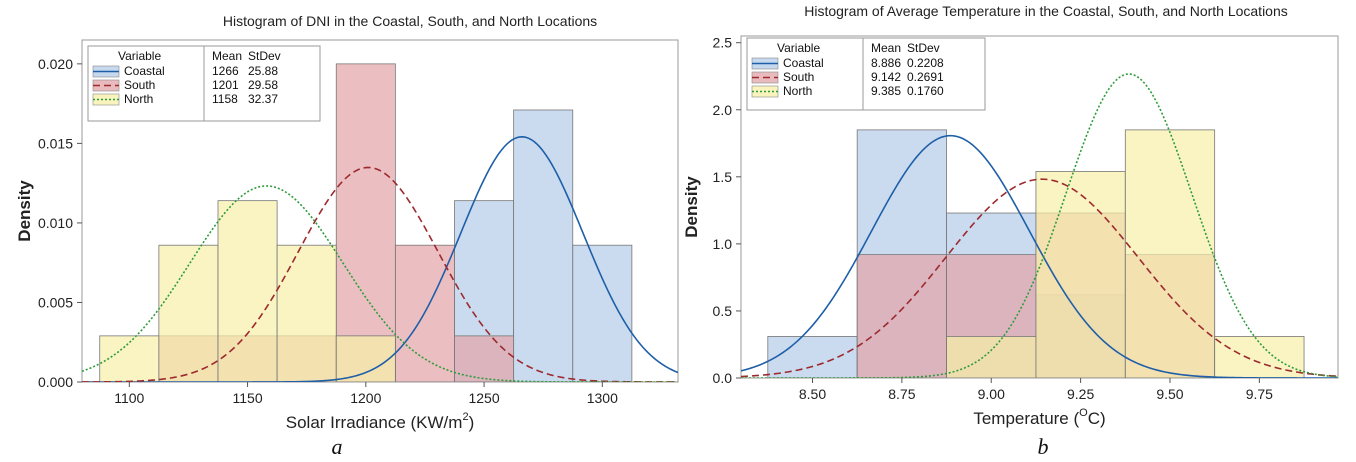 Image resolution: width=1356 pixels, height=462 pixels. Describe the element at coordinates (263, 71) in the screenshot. I see `legend-stdev: 25.88` at that location.